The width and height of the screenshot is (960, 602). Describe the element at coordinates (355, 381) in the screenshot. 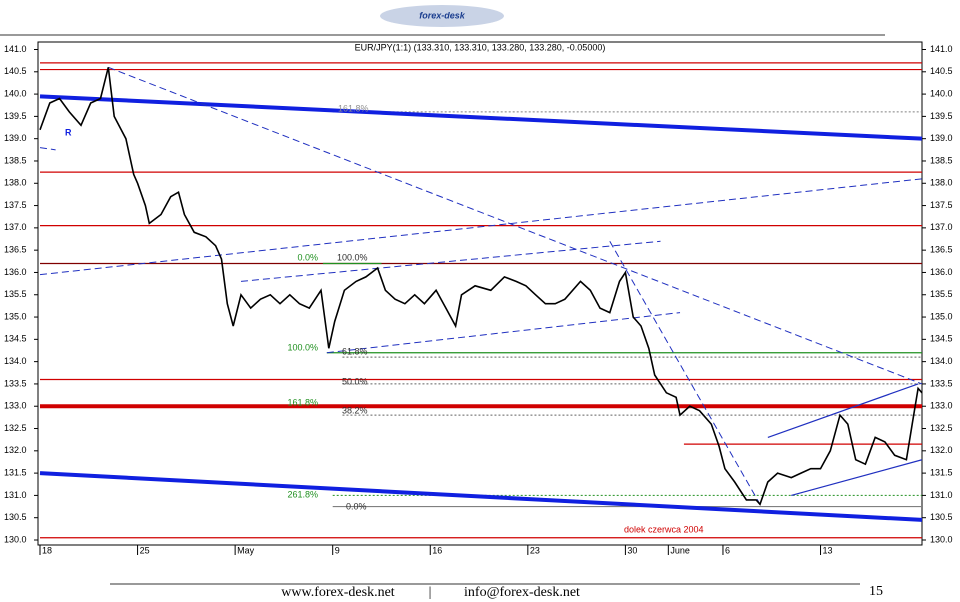

I see `annotation: 50.0%` at that location.